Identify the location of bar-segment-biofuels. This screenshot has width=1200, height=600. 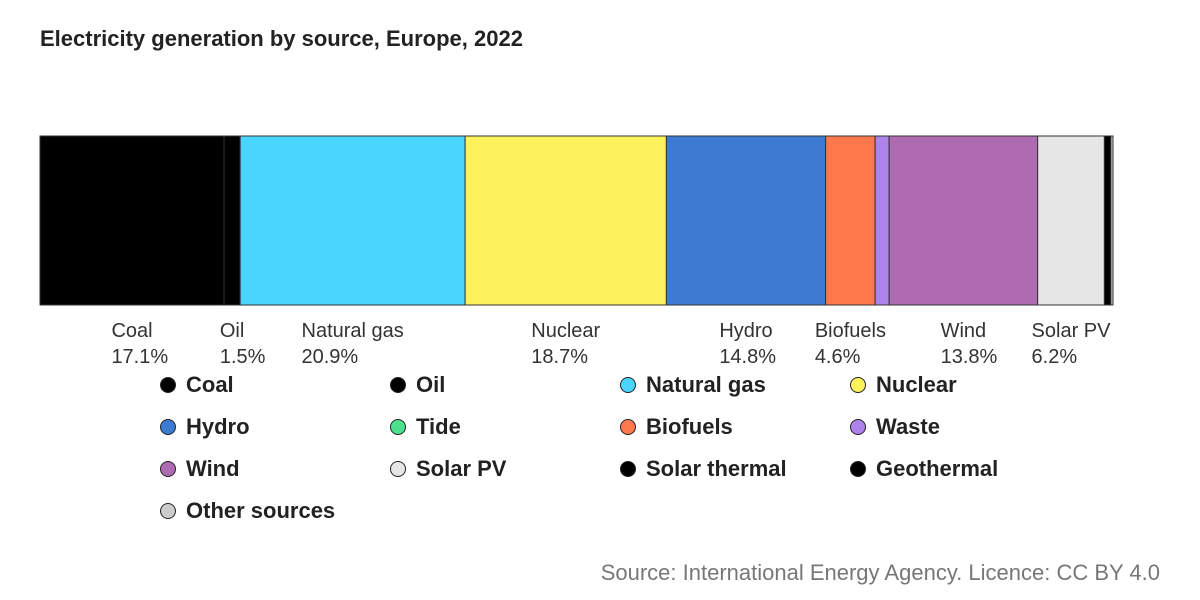
(850, 220).